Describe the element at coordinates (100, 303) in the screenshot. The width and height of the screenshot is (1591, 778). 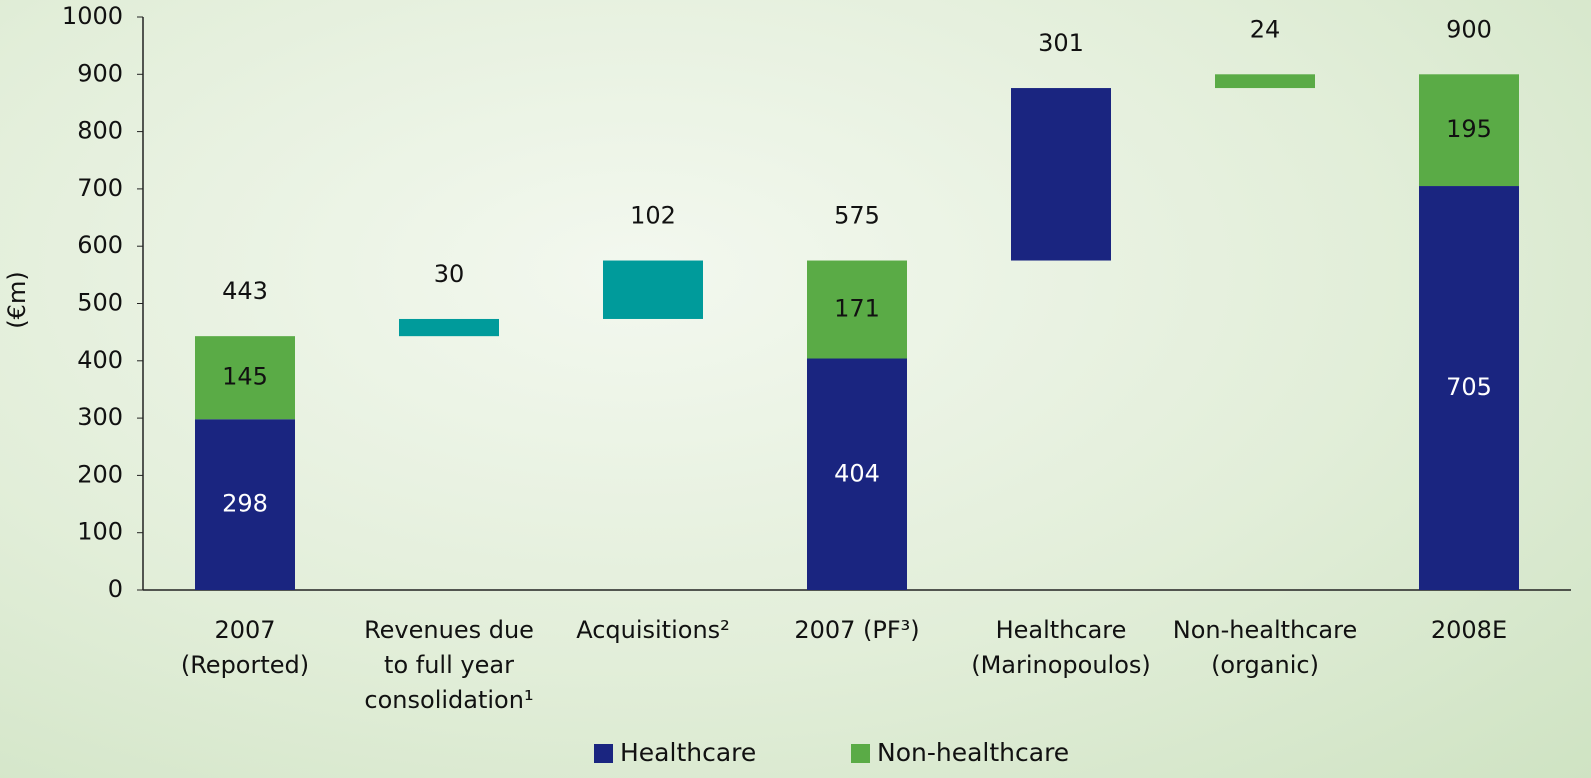
I see `y-tick-label: 500` at that location.